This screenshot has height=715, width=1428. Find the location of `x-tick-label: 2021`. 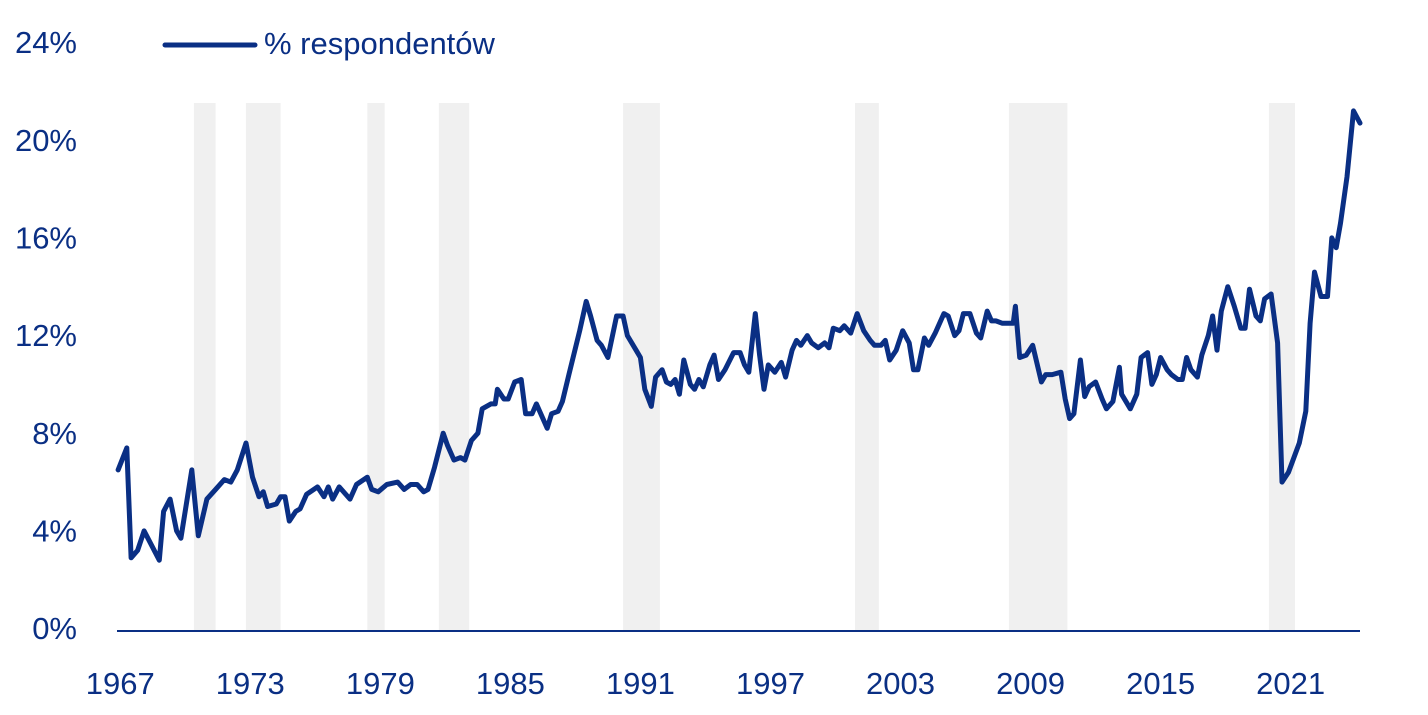

x-tick-label: 2021 is located at coordinates (1290, 683).